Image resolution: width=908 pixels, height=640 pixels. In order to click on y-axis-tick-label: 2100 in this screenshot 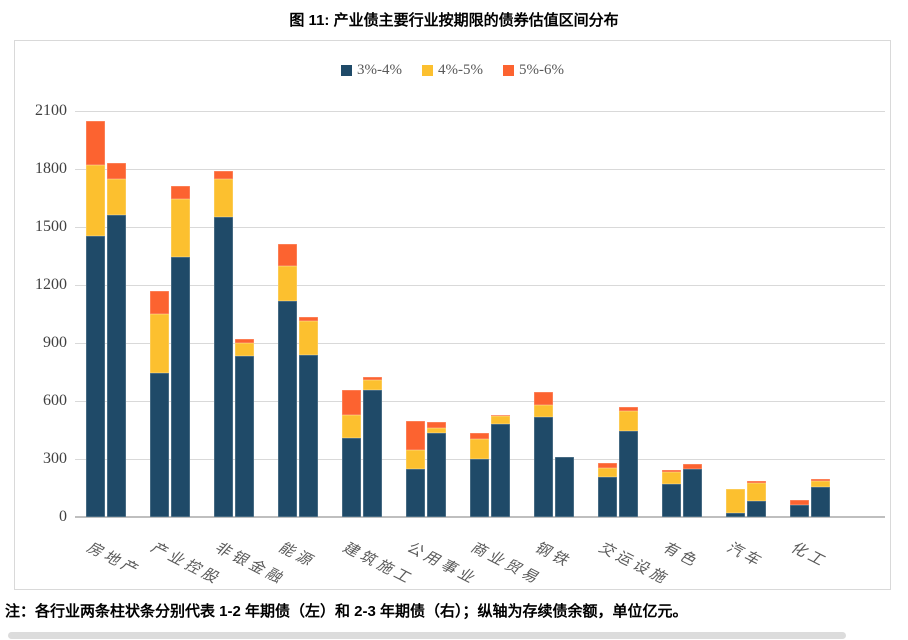, I will do `click(51, 110)`.